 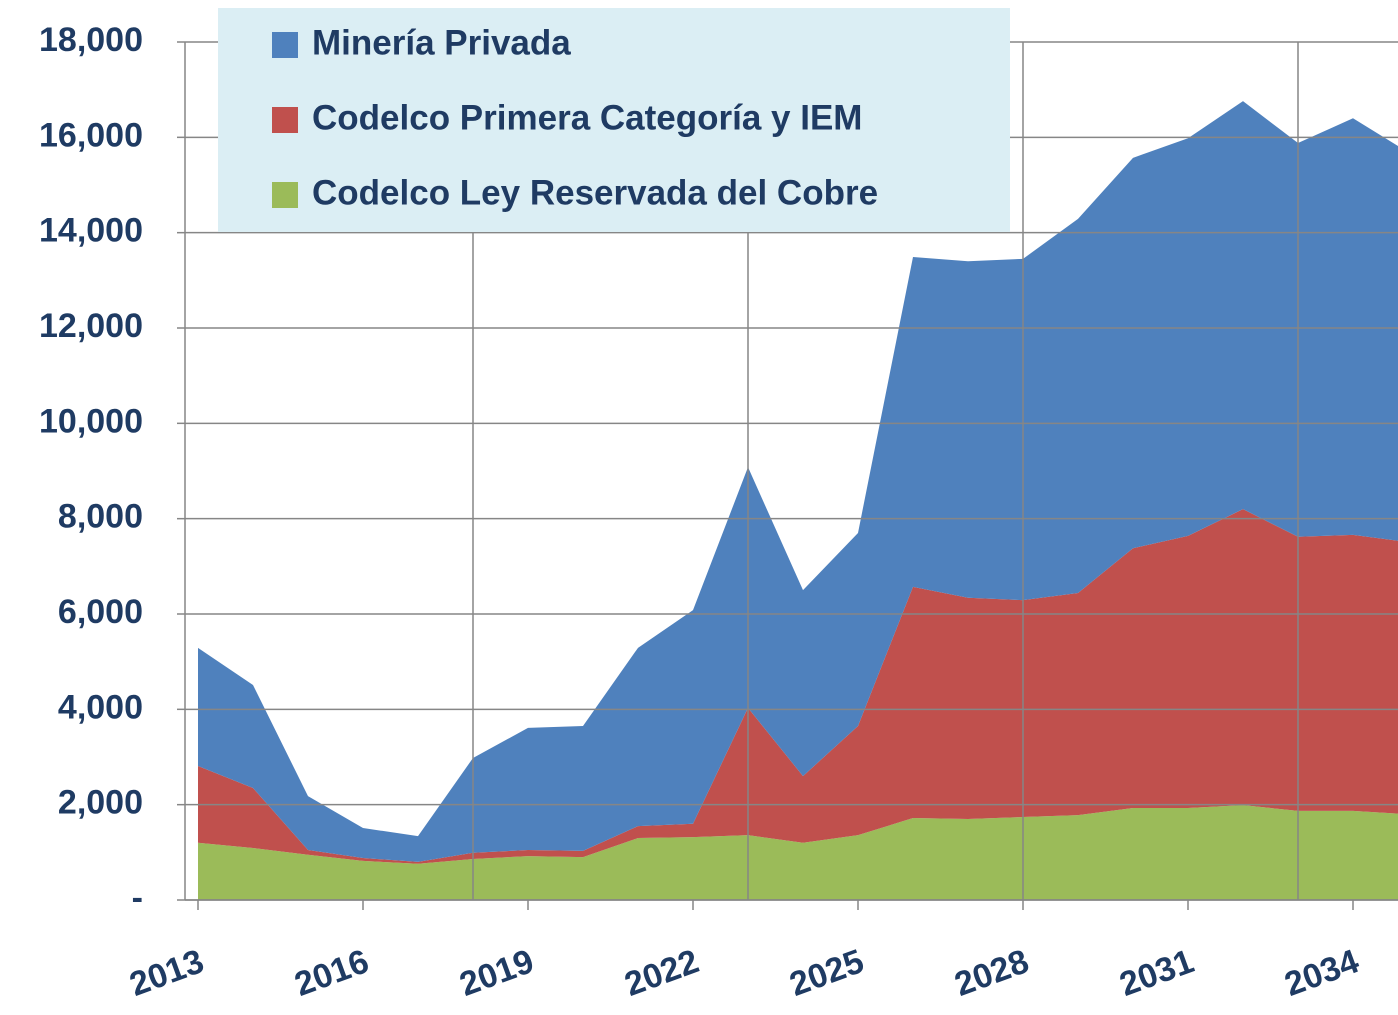 What do you see at coordinates (1157, 973) in the screenshot?
I see `x-tick-label: 2031` at bounding box center [1157, 973].